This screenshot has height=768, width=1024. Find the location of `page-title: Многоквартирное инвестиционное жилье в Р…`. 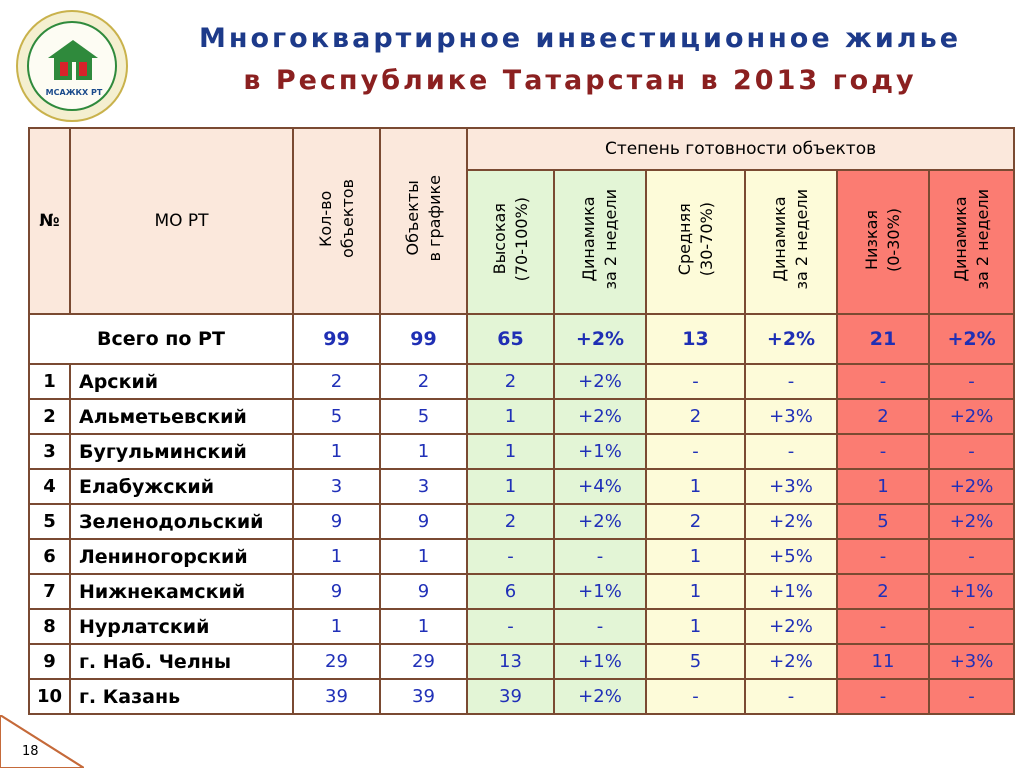

page-title: Многоквартирное инвестиционное жилье в Р… is located at coordinates (580, 60).